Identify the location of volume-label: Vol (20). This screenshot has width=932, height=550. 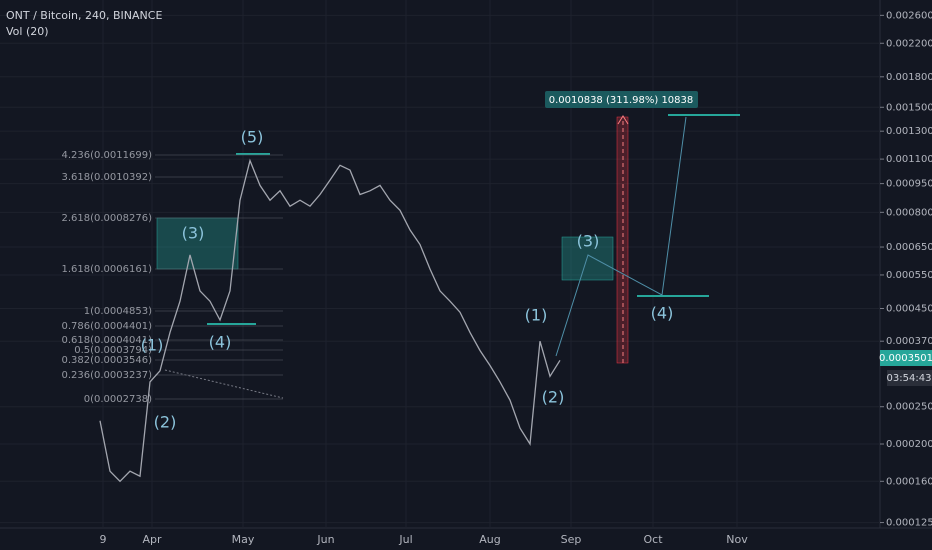
(27, 31).